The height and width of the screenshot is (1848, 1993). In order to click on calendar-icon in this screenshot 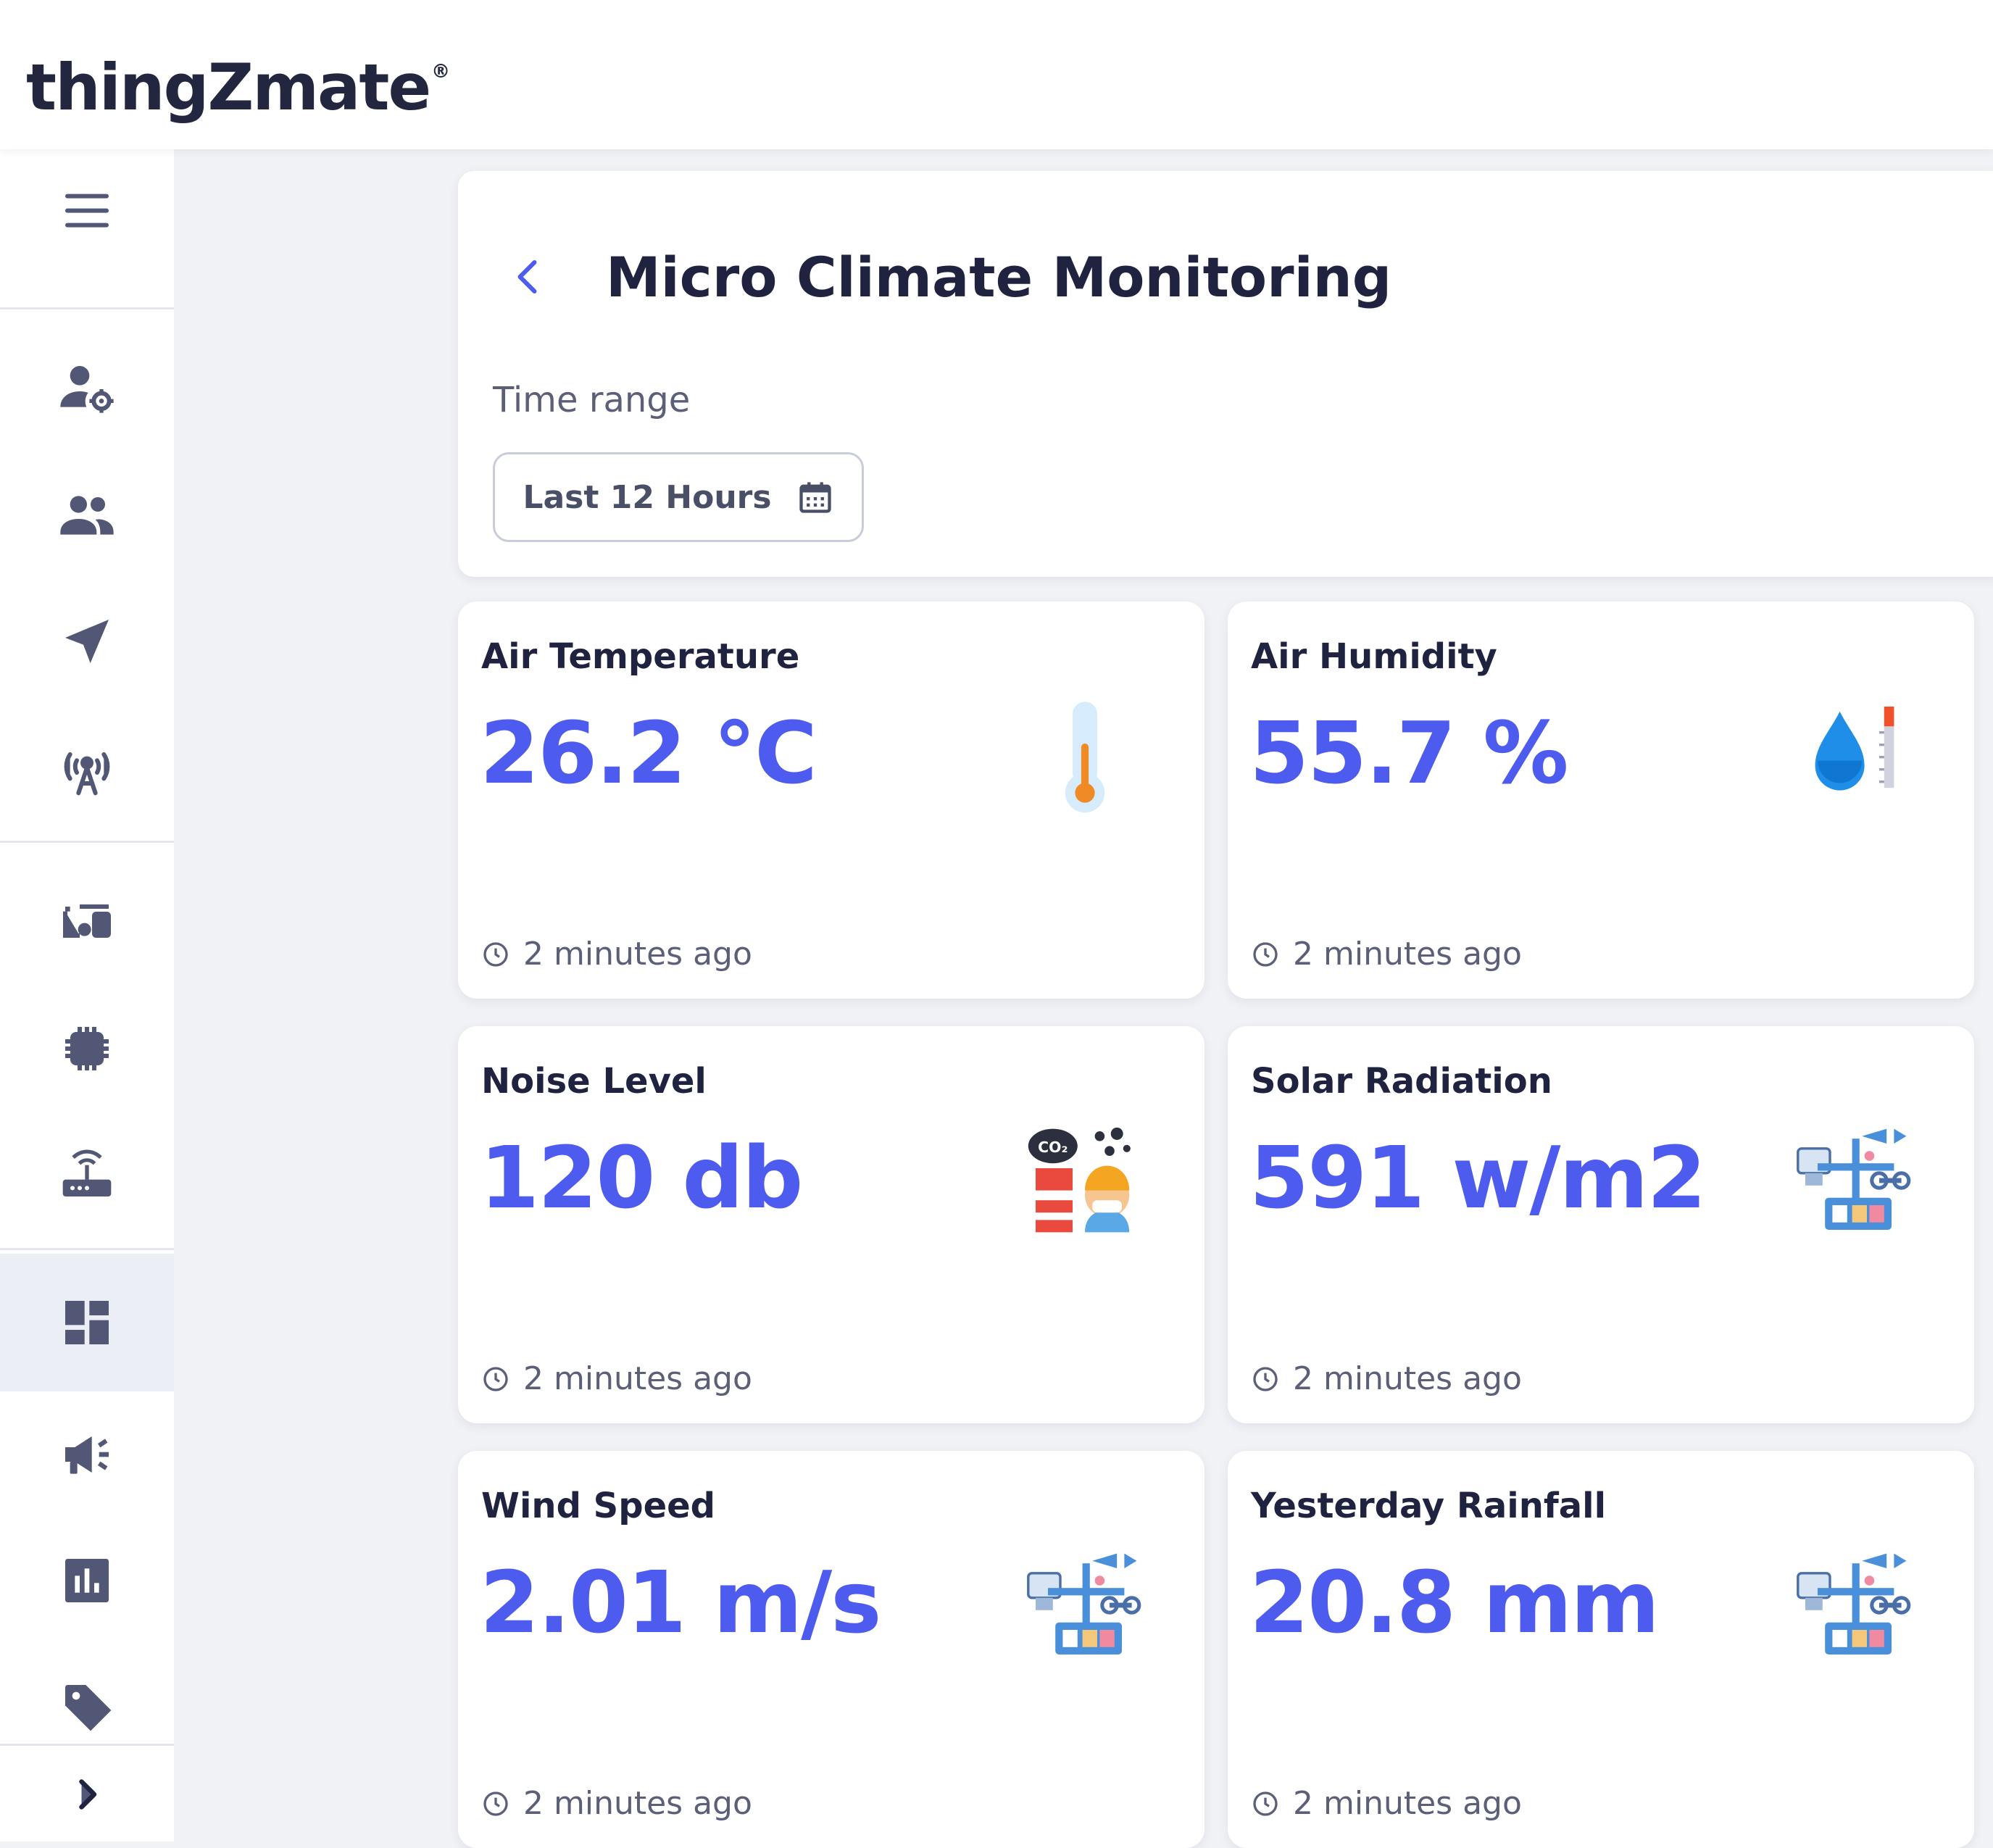, I will do `click(815, 498)`.